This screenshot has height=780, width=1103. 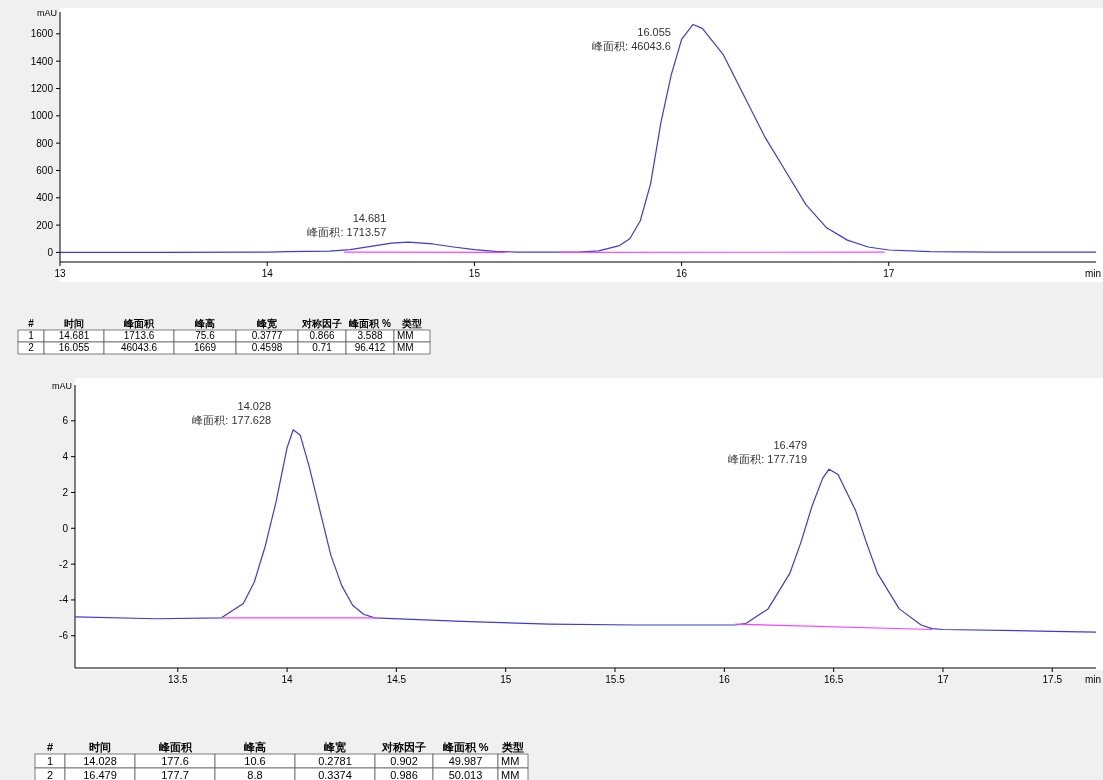 I want to click on text: 96.412, so click(x=370, y=347).